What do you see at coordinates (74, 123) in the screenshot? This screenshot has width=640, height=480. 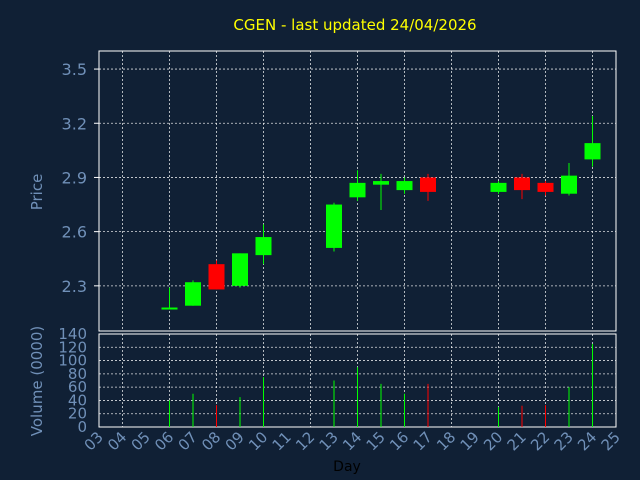 I see `price-tick-label: 3.2` at bounding box center [74, 123].